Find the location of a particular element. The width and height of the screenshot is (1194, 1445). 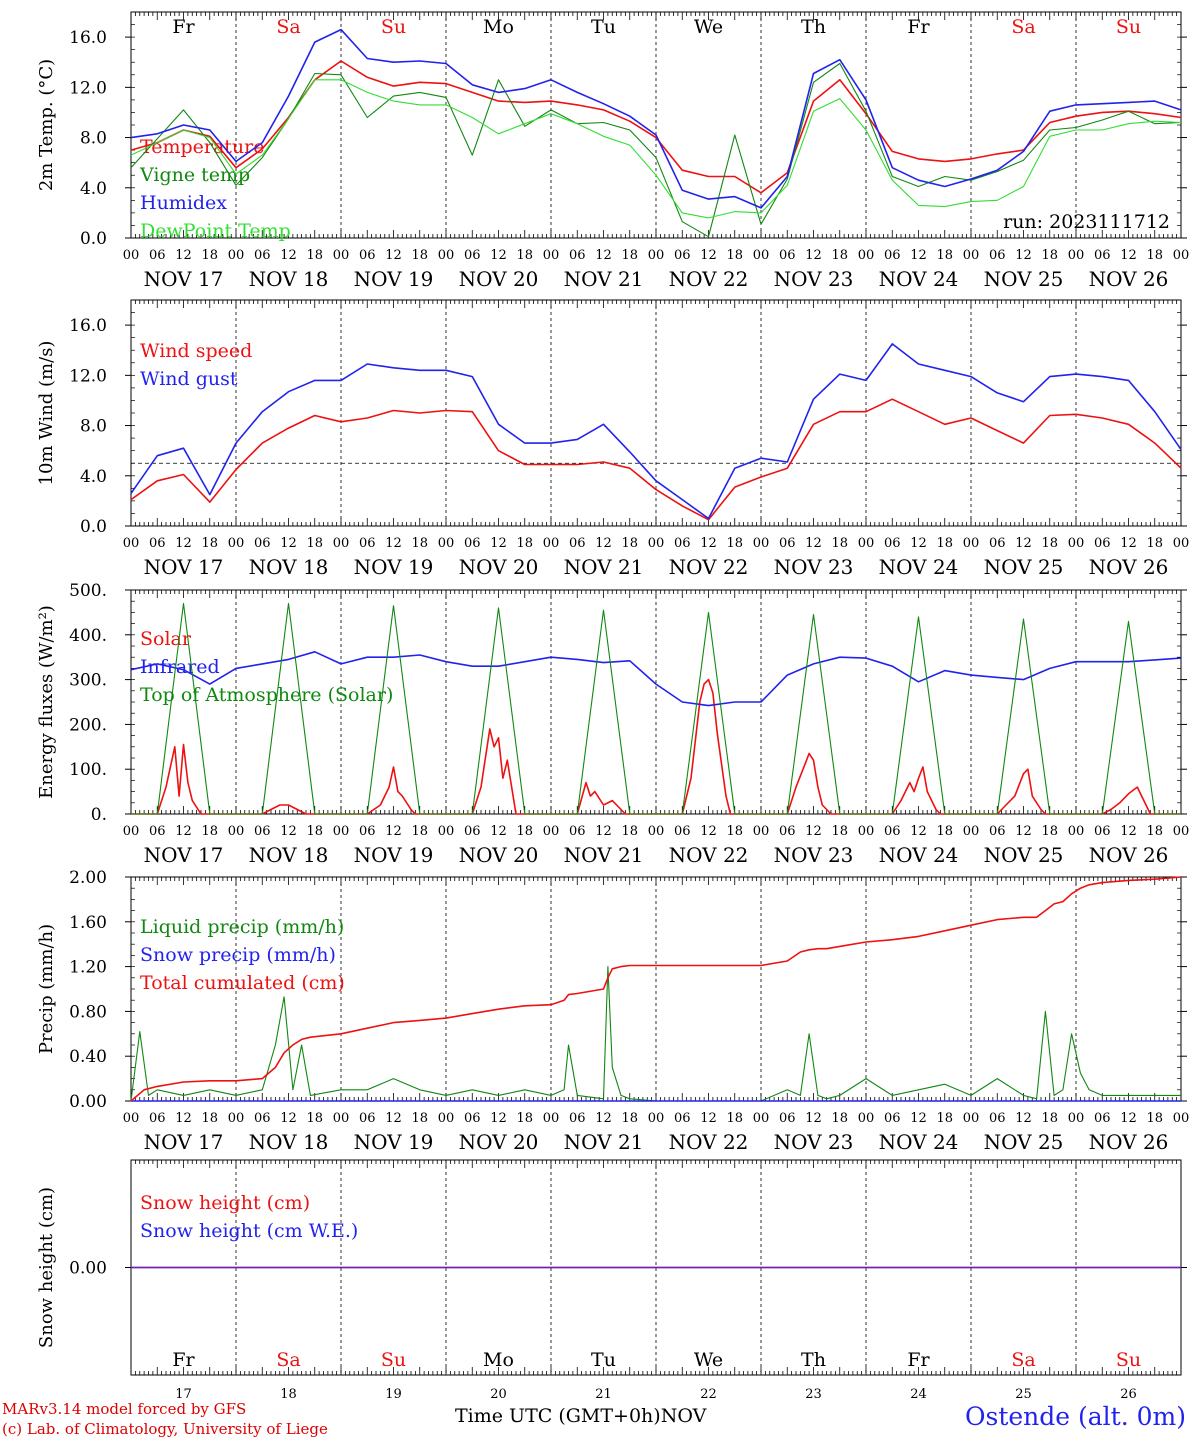

legend-entry: Wind speed is located at coordinates (196, 351).